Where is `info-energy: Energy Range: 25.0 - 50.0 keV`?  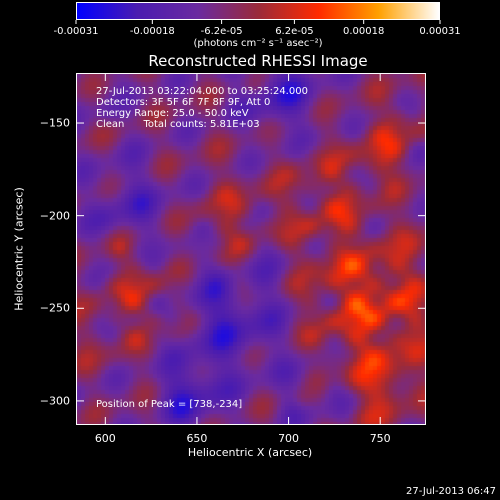 info-energy: Energy Range: 25.0 - 50.0 keV is located at coordinates (172, 113).